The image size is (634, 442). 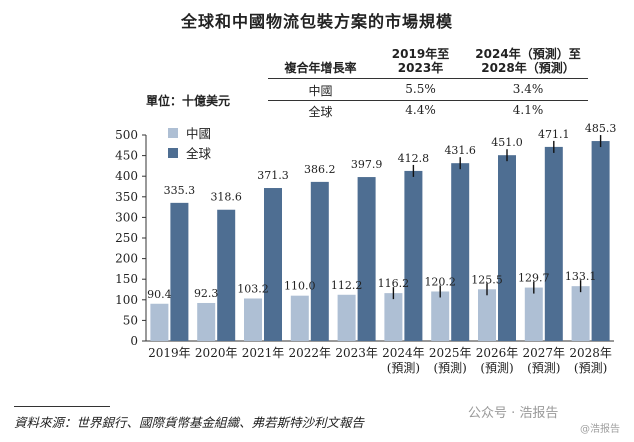 I want to click on data-label-china: 125.5, so click(x=487, y=279).